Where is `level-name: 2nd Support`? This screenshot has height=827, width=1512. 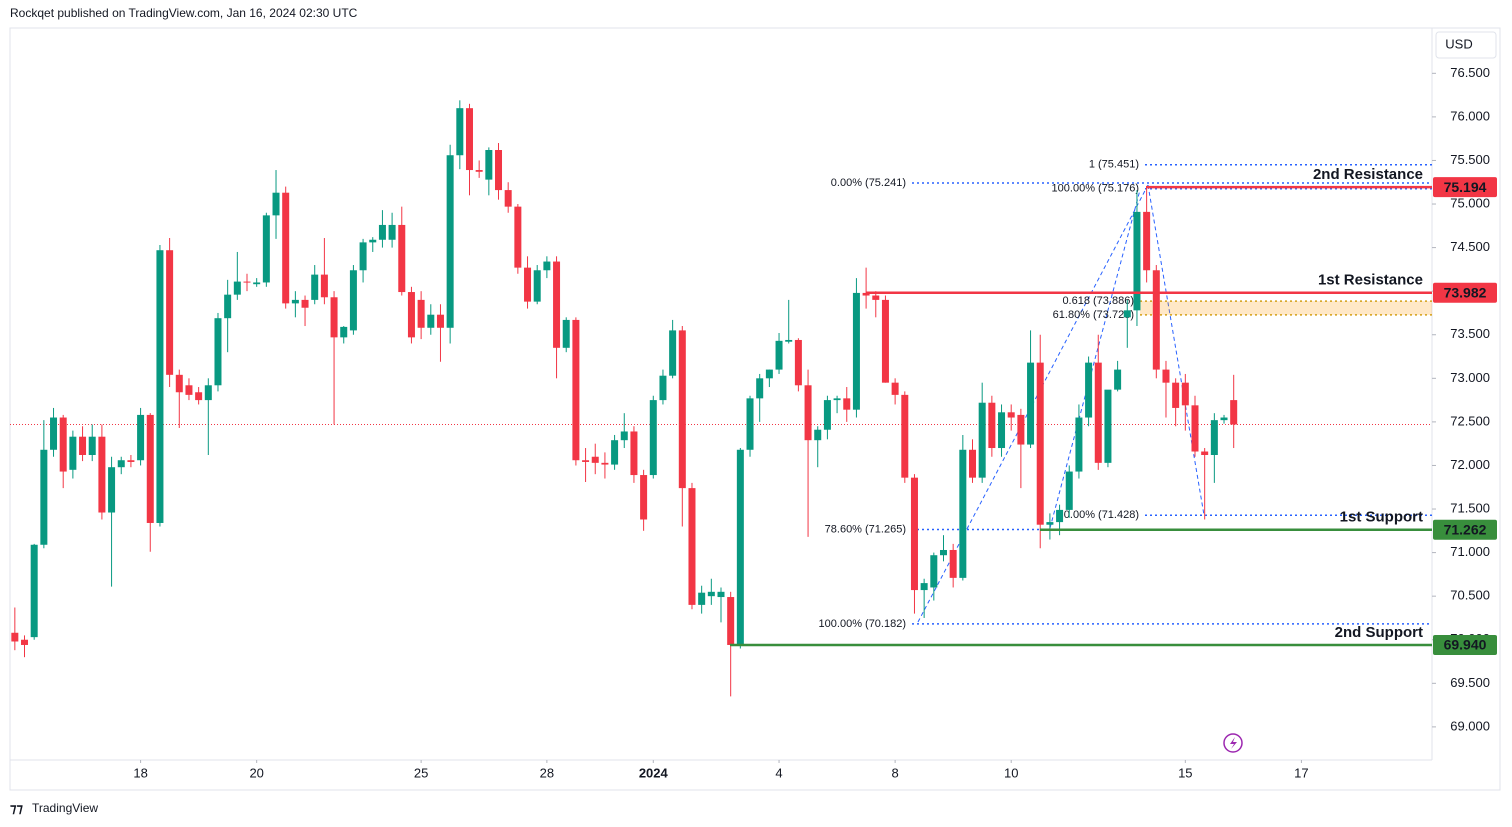 level-name: 2nd Support is located at coordinates (1379, 632).